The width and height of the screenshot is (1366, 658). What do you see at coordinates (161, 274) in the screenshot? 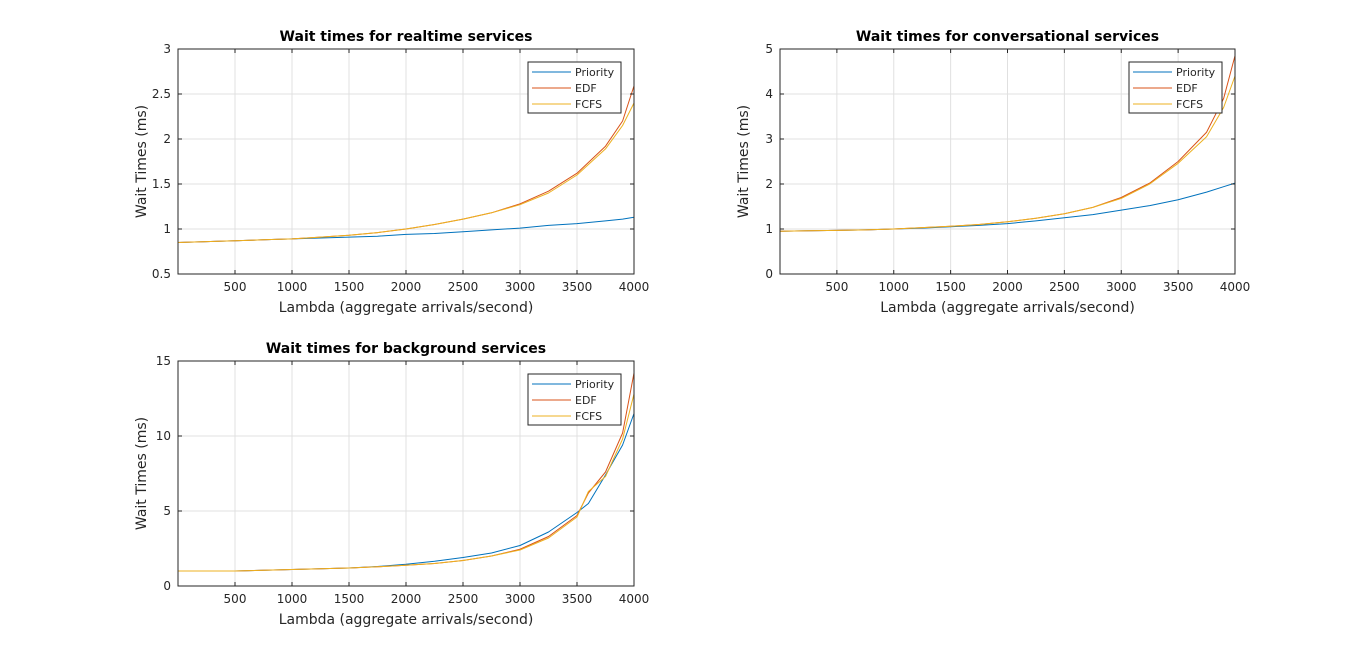
I see `y-tick-label: 0.5` at bounding box center [161, 274].